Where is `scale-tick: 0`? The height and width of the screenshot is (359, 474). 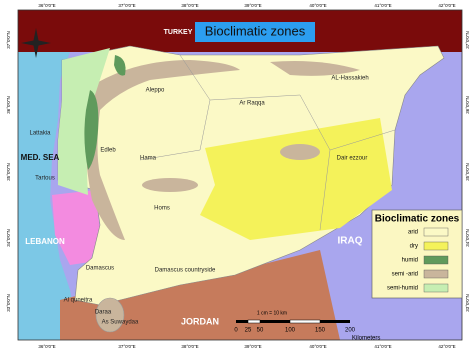 scale-tick: 0 is located at coordinates (236, 331).